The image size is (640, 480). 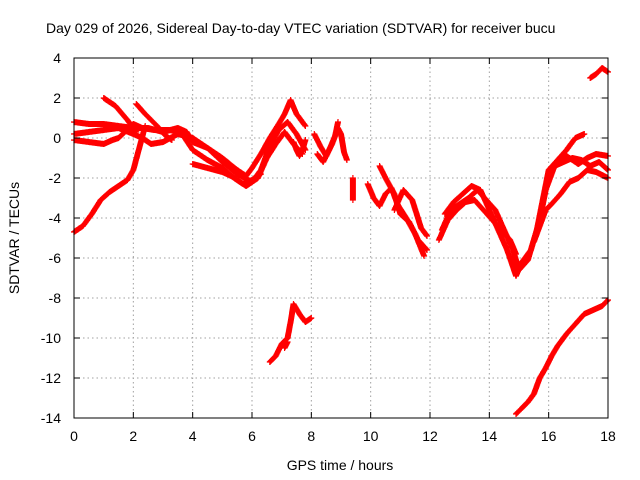 I want to click on y-tick-label: 4, so click(x=57, y=58).